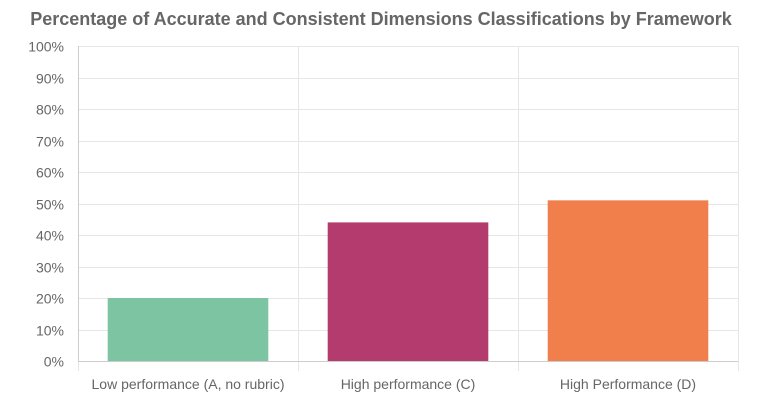 Image resolution: width=762 pixels, height=406 pixels. I want to click on x-tick-label: High performance (C), so click(408, 384).